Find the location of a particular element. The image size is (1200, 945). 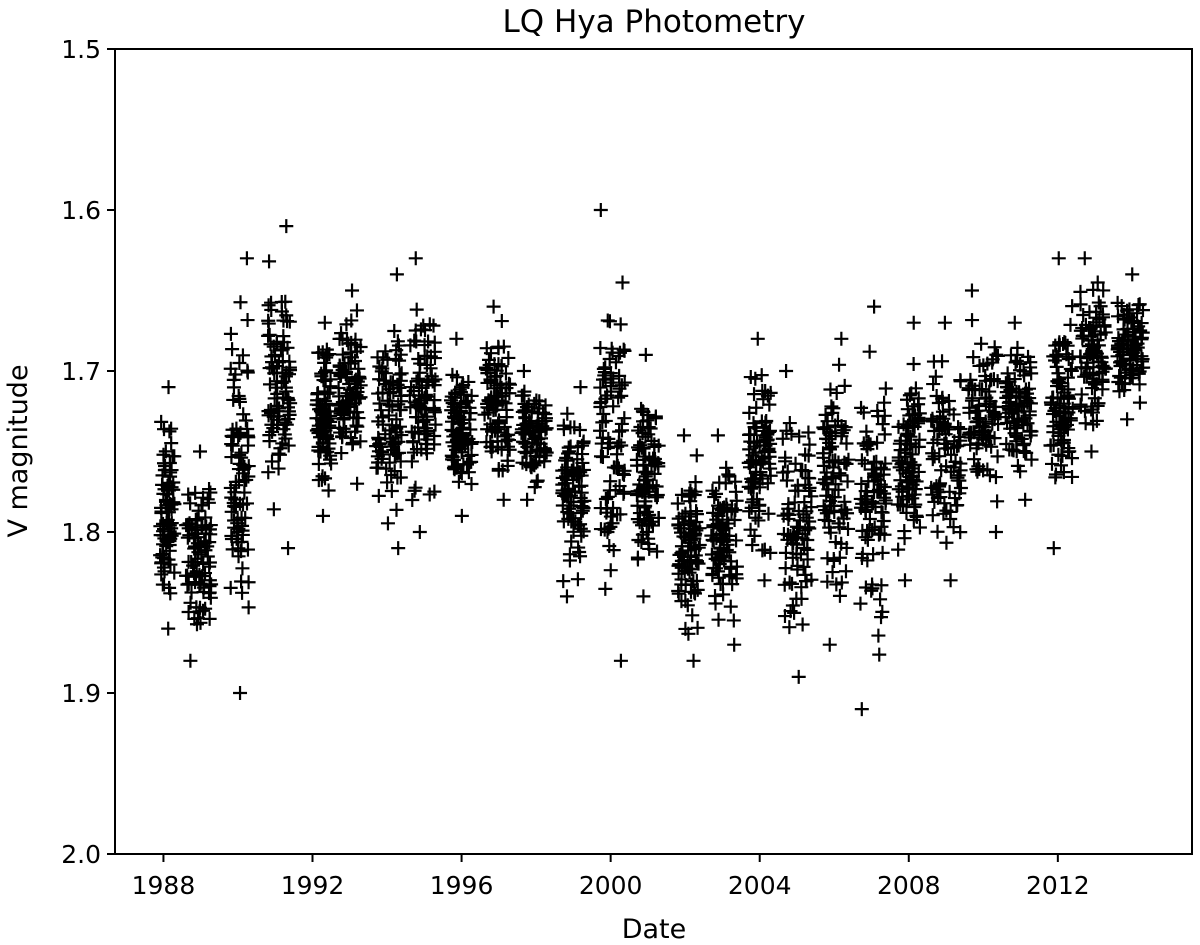

x-tick-label: 1992 is located at coordinates (313, 885).